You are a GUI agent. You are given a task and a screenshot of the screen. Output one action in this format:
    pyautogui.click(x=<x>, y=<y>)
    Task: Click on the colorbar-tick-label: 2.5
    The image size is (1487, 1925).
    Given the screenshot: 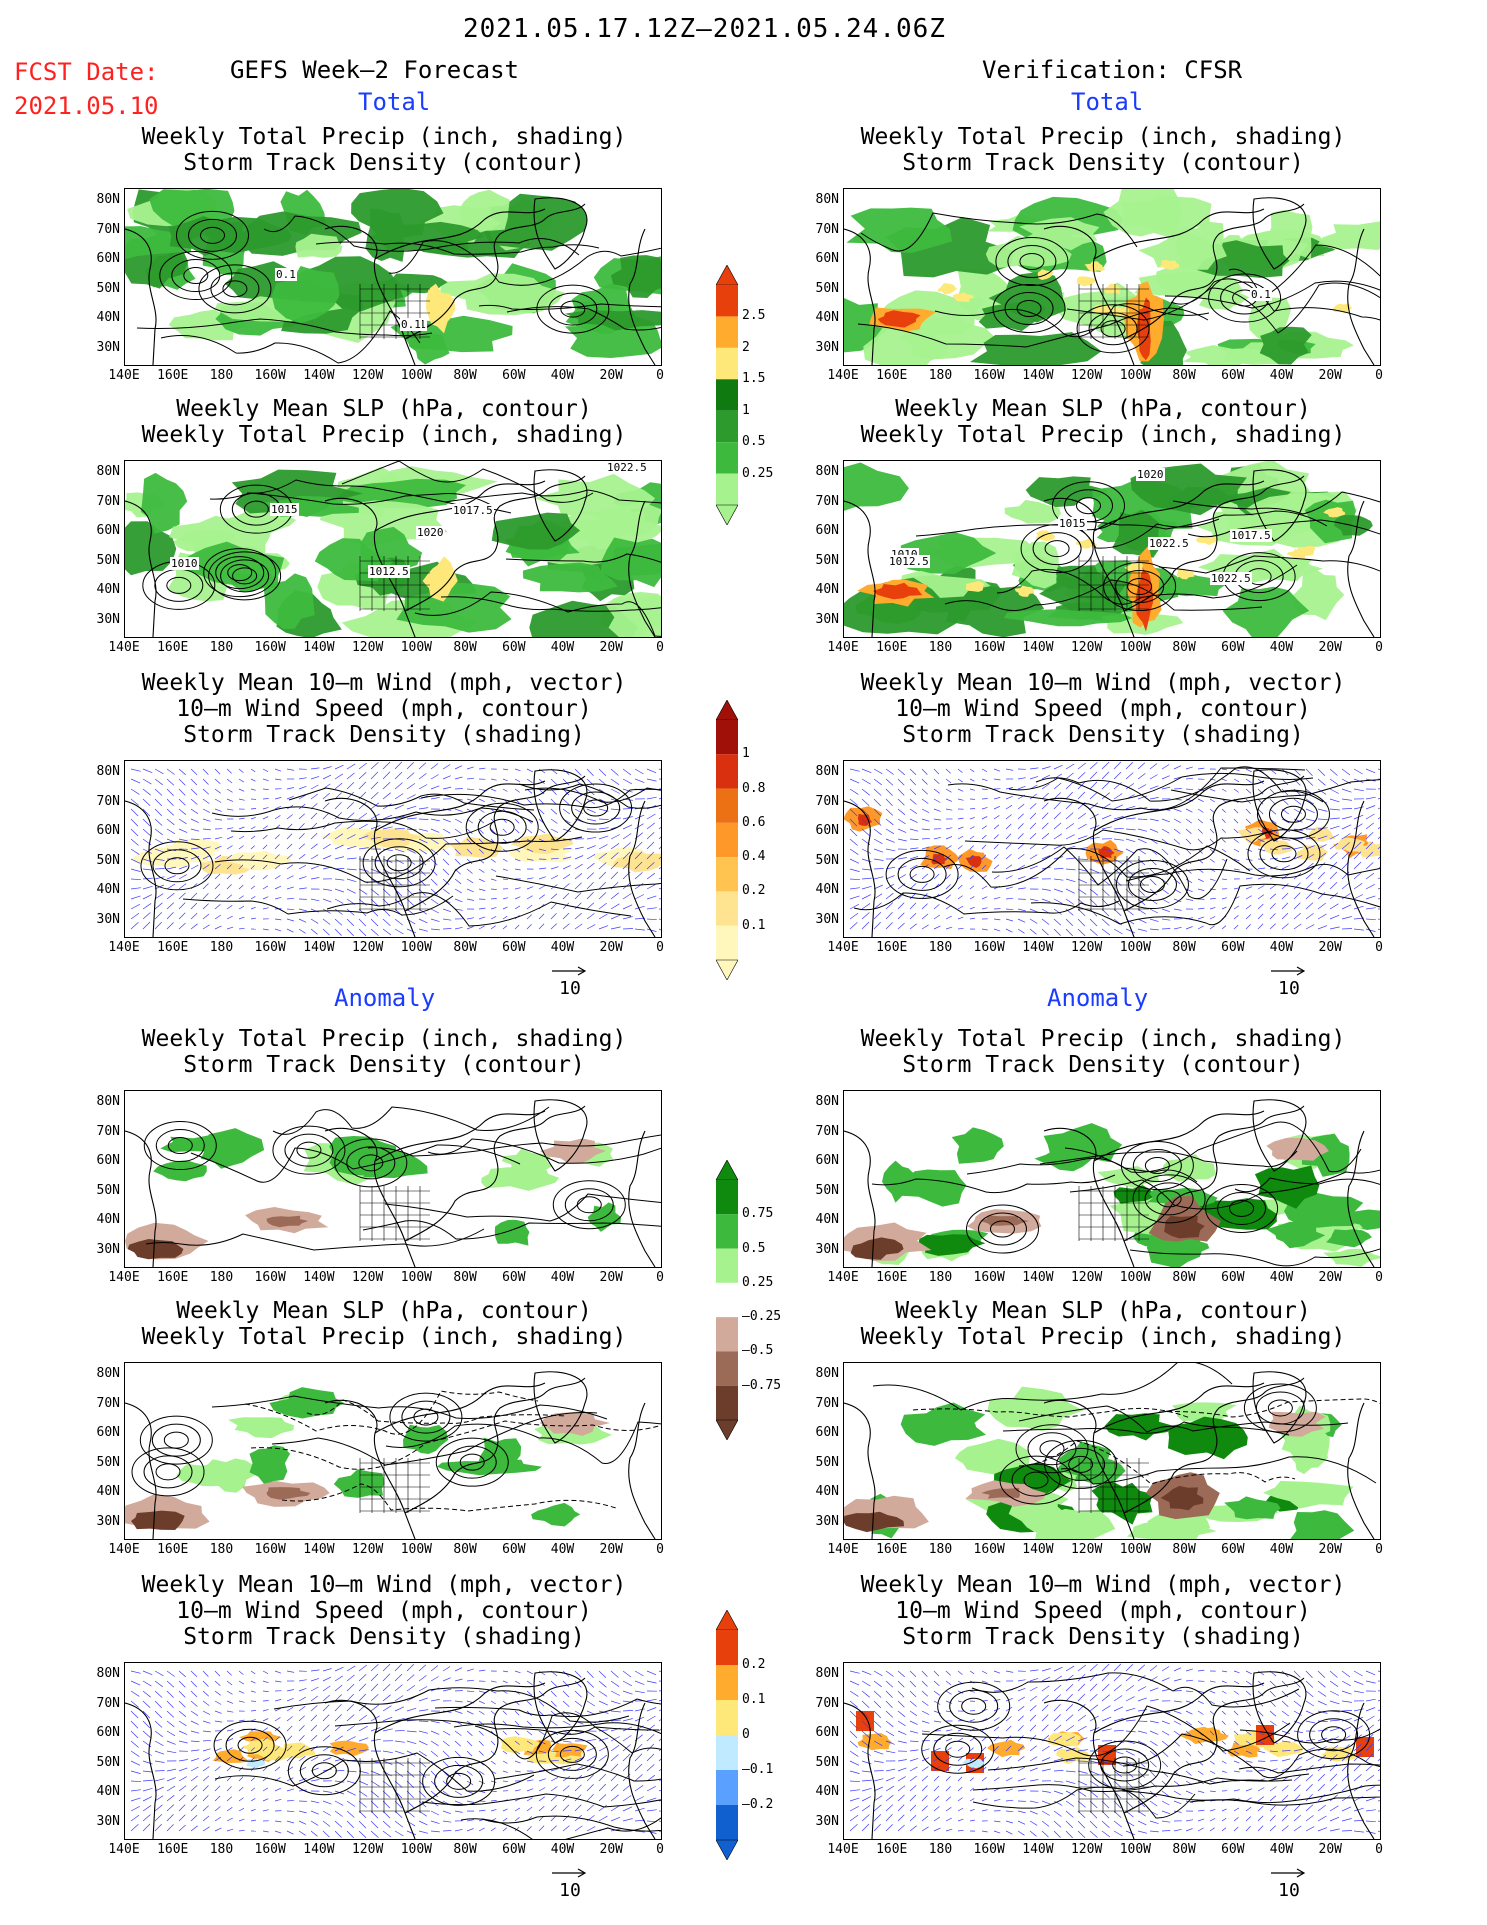 What is the action you would take?
    pyautogui.click(x=754, y=316)
    